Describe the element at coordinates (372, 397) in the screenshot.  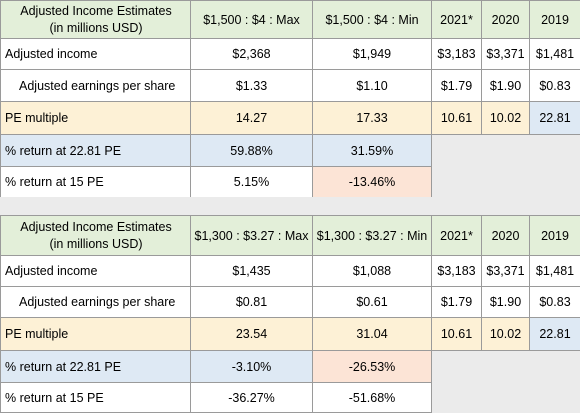
I see `cell-min: -51.68%` at that location.